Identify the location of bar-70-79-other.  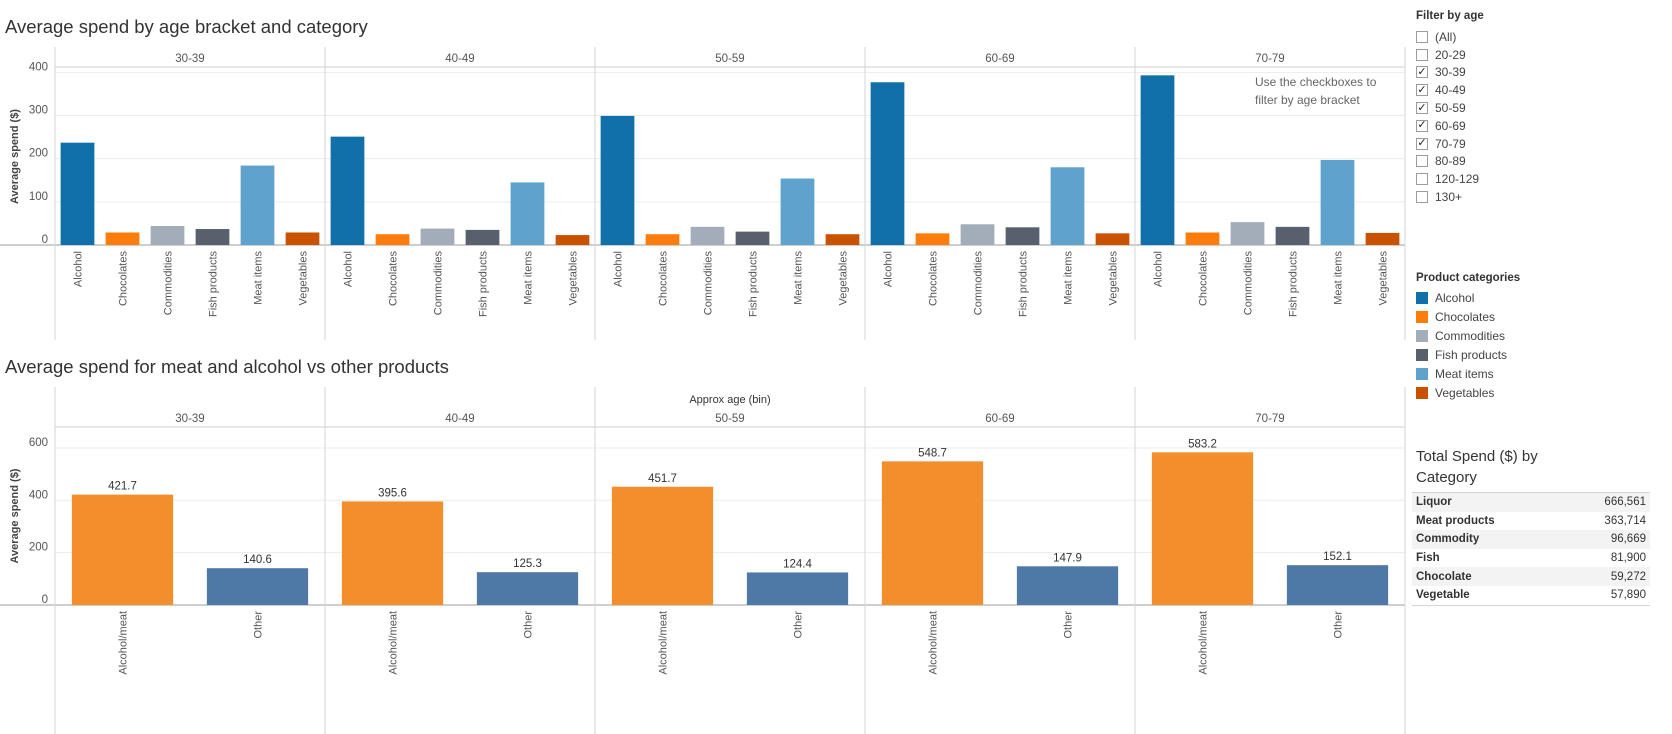
(1337, 585).